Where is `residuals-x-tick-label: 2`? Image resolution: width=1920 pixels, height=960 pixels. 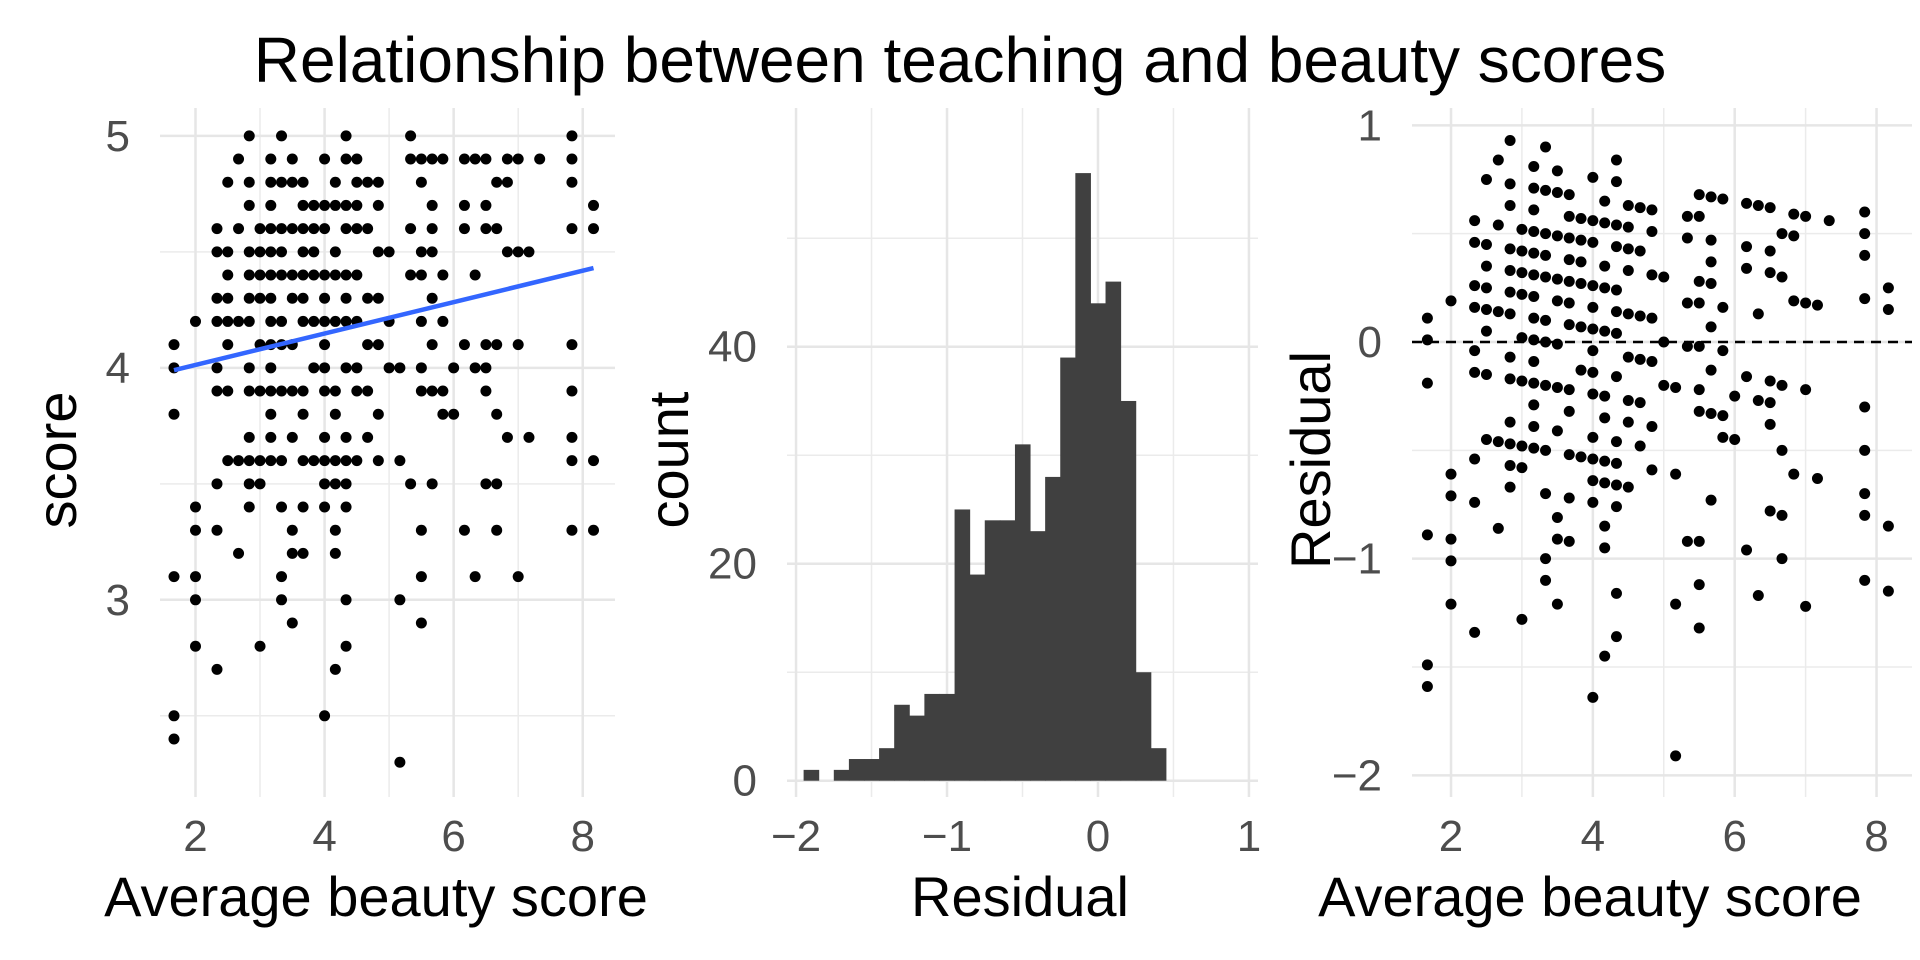
residuals-x-tick-label: 2 is located at coordinates (1451, 836).